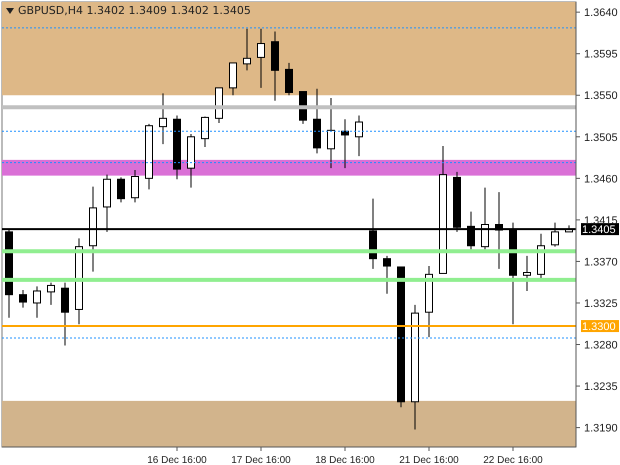  Describe the element at coordinates (261, 460) in the screenshot. I see `x-tick-label: 17 Dec 16:00` at that location.